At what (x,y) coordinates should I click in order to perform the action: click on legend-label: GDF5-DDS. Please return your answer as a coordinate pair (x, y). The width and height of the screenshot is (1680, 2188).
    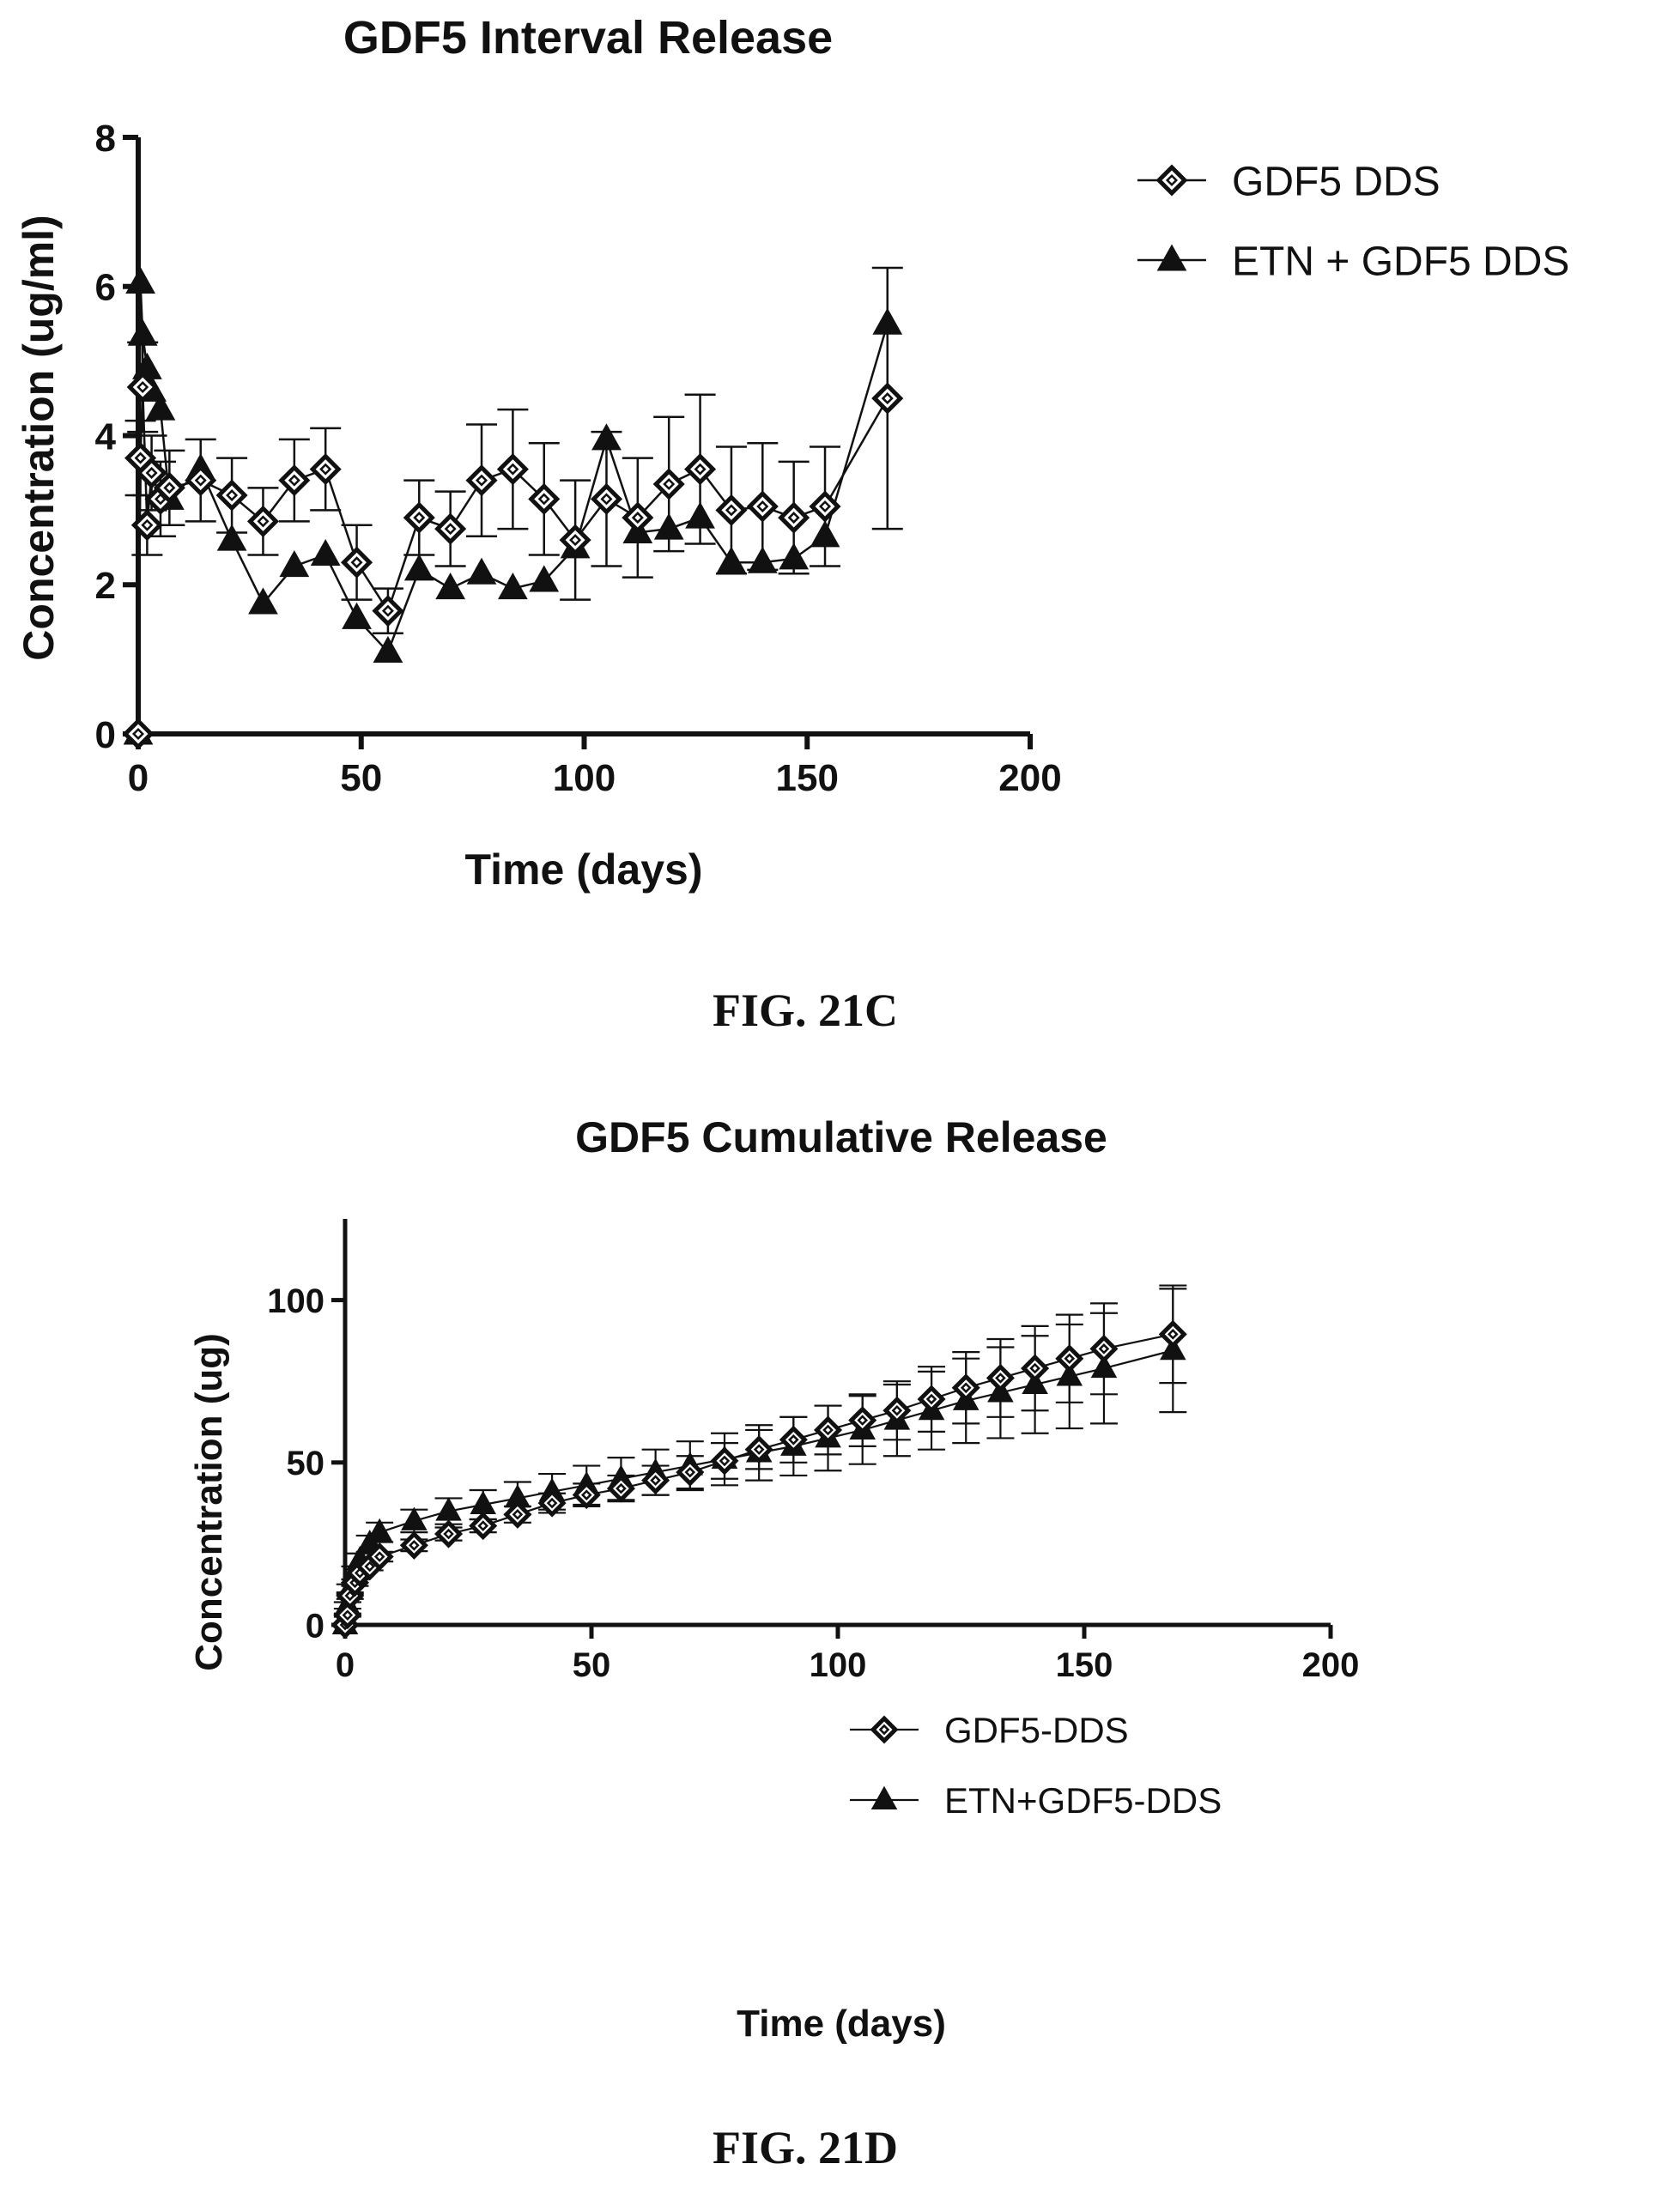
    Looking at the image, I should click on (1037, 1730).